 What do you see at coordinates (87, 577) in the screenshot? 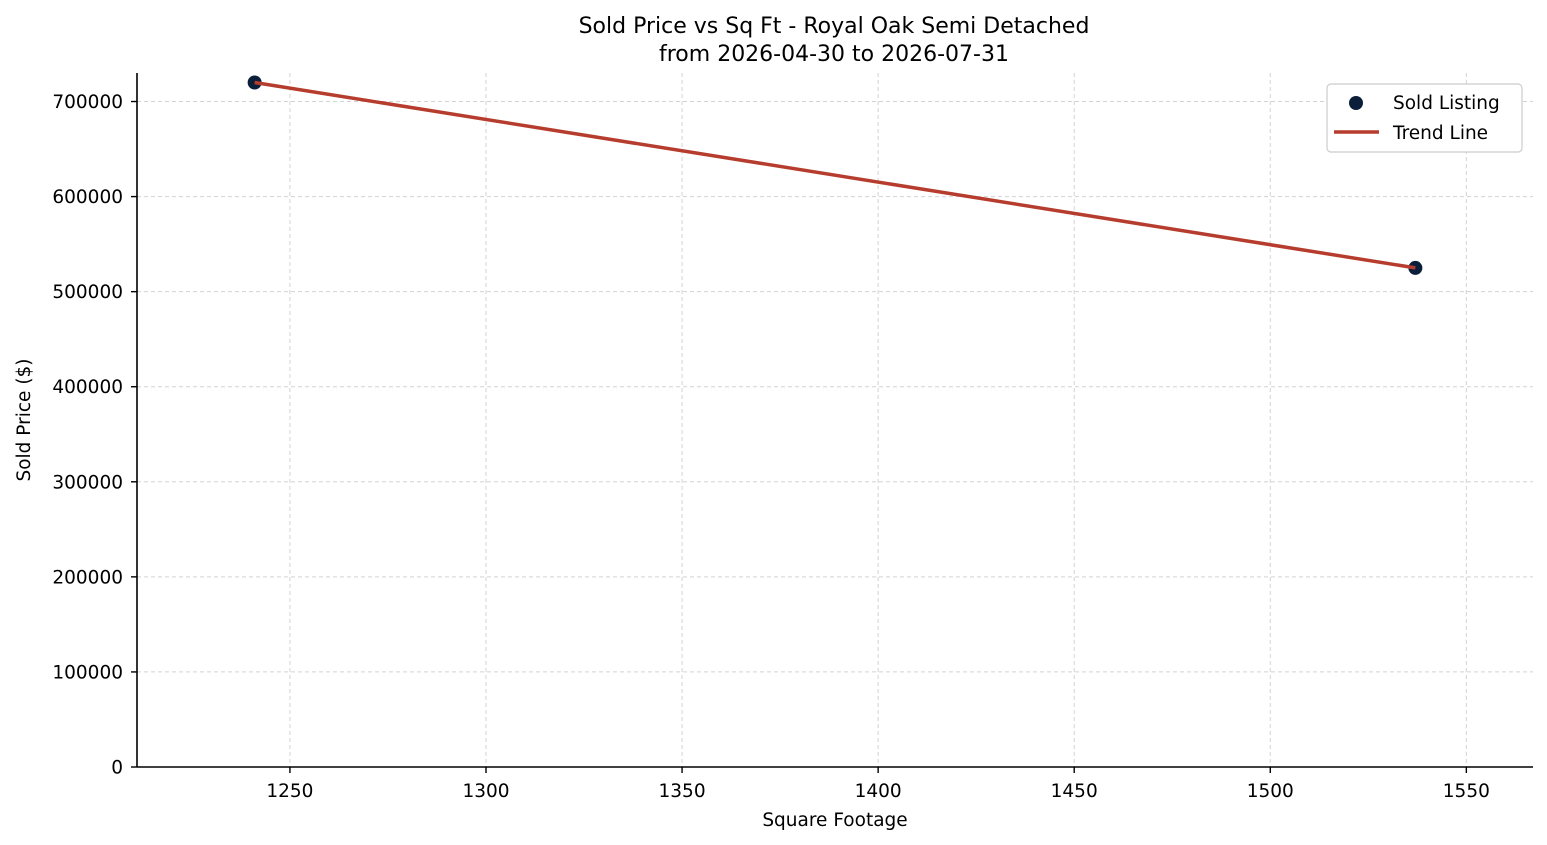
I see `y-tick-label: 200000` at bounding box center [87, 577].